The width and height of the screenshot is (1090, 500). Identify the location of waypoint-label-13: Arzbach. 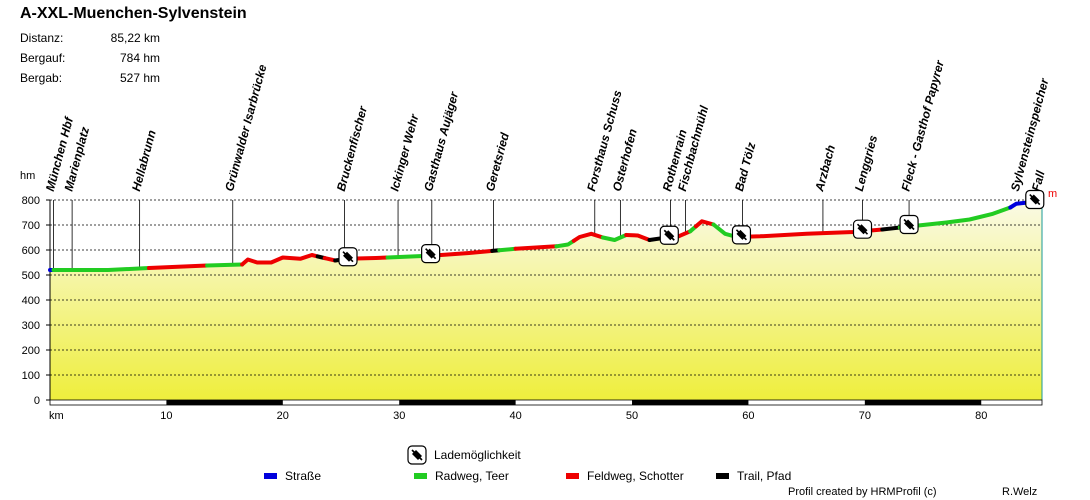
(825, 168).